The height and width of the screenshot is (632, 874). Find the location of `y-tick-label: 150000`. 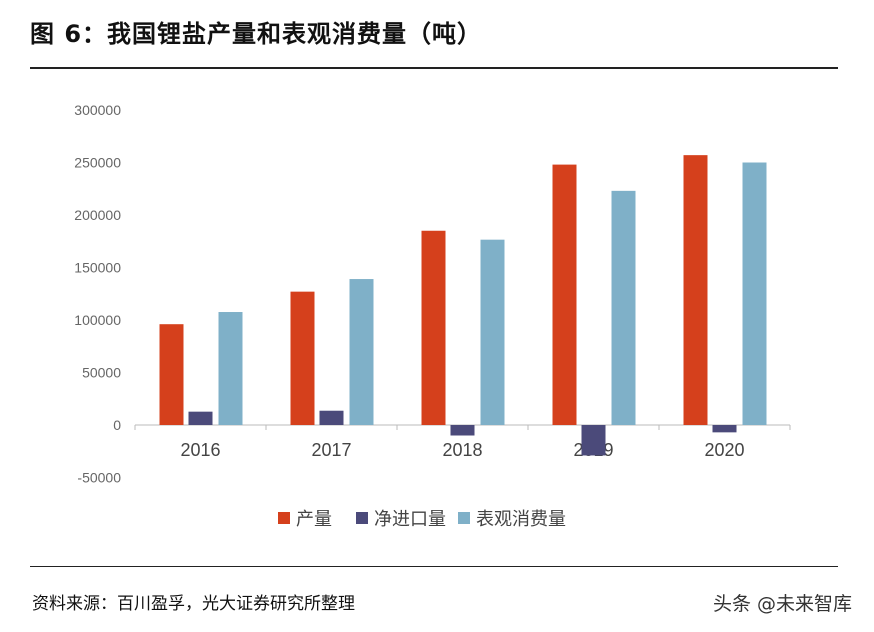

y-tick-label: 150000 is located at coordinates (97, 268).